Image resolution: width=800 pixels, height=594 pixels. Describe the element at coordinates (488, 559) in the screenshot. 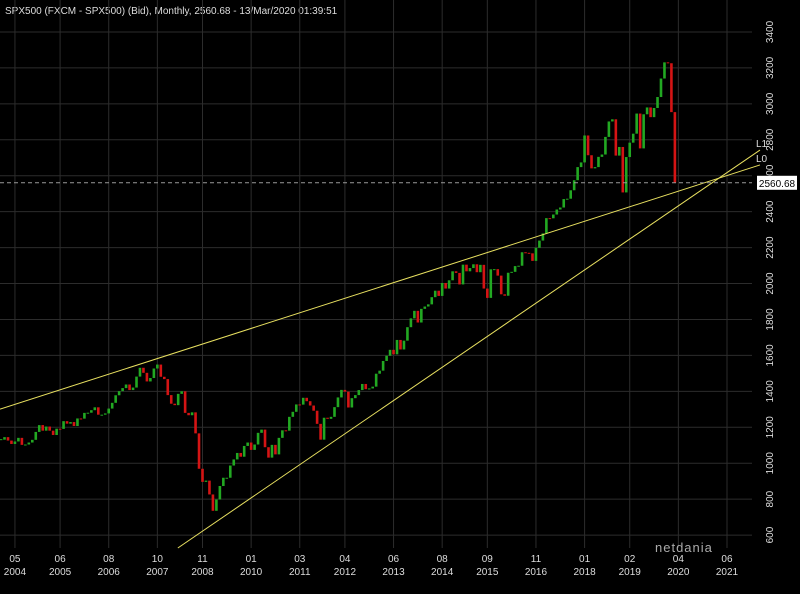

I see `x-tick-label: 09` at that location.